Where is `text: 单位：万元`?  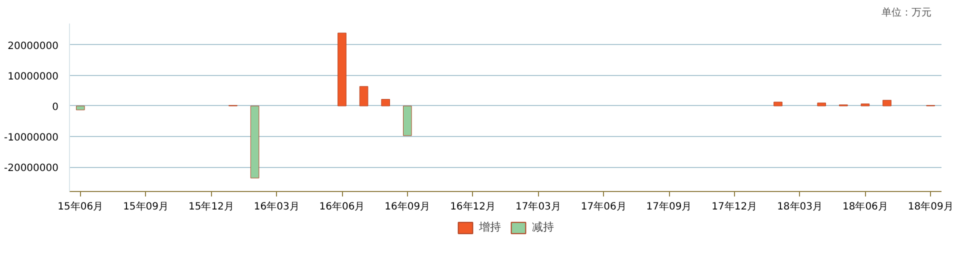 text: 单位：万元 is located at coordinates (907, 12).